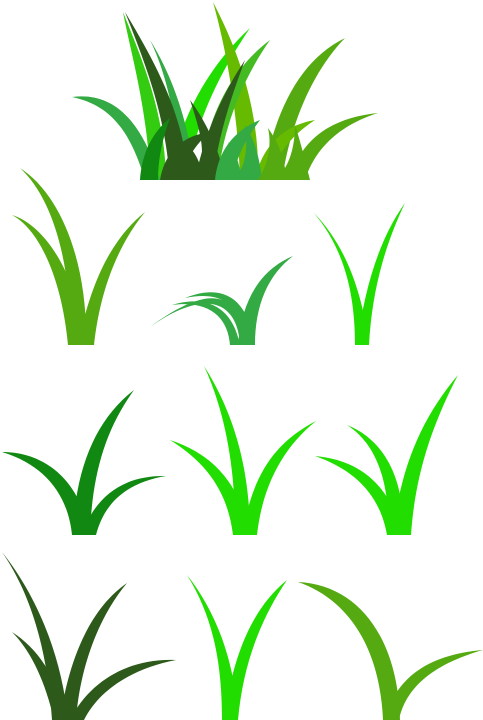 The width and height of the screenshot is (483, 720). I want to click on grass-tuft-curled-icon, so click(221, 300).